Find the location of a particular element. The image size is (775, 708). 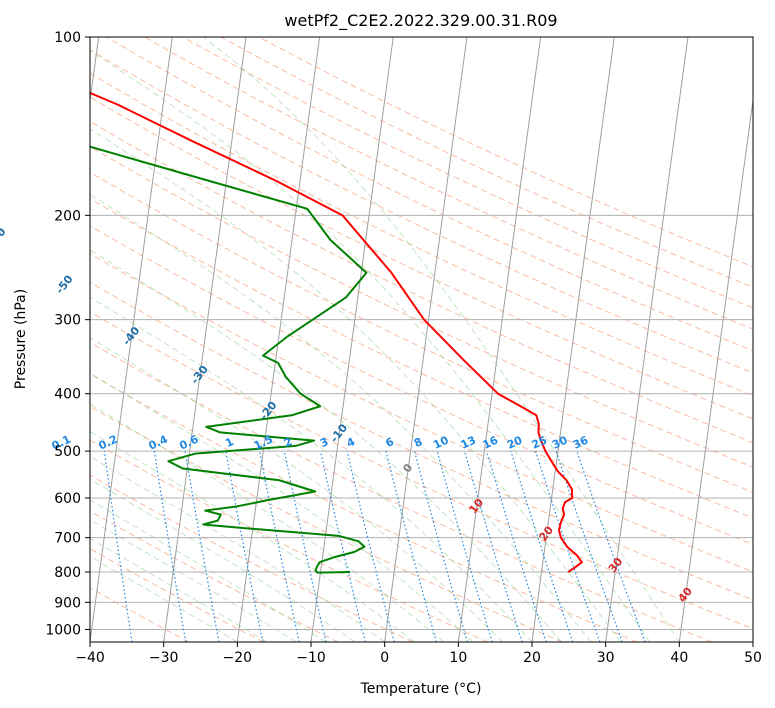

x-axis-title: Temperature (°C) is located at coordinates (421, 689).